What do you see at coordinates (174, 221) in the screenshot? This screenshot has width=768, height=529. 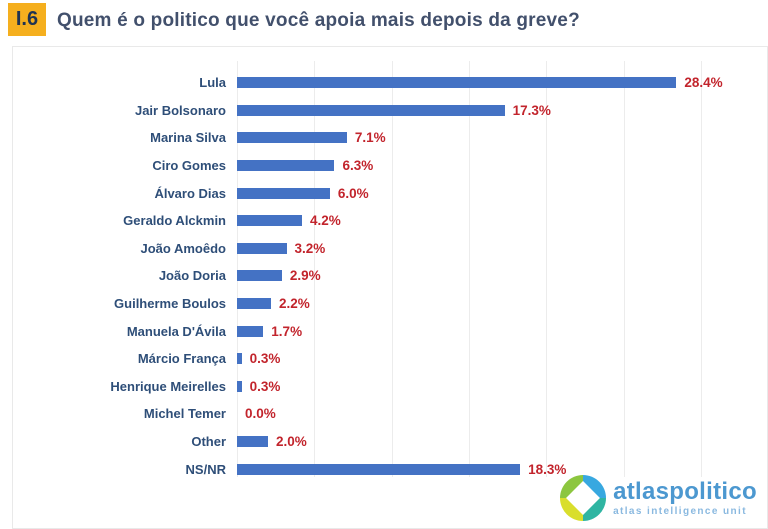 I see `category-label: Geraldo Alckmin` at bounding box center [174, 221].